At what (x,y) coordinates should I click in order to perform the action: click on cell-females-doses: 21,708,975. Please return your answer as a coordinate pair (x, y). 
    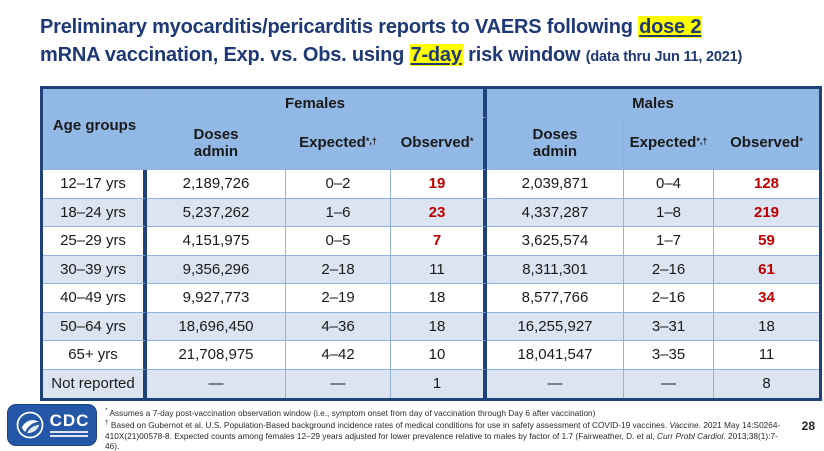
    Looking at the image, I should click on (216, 355).